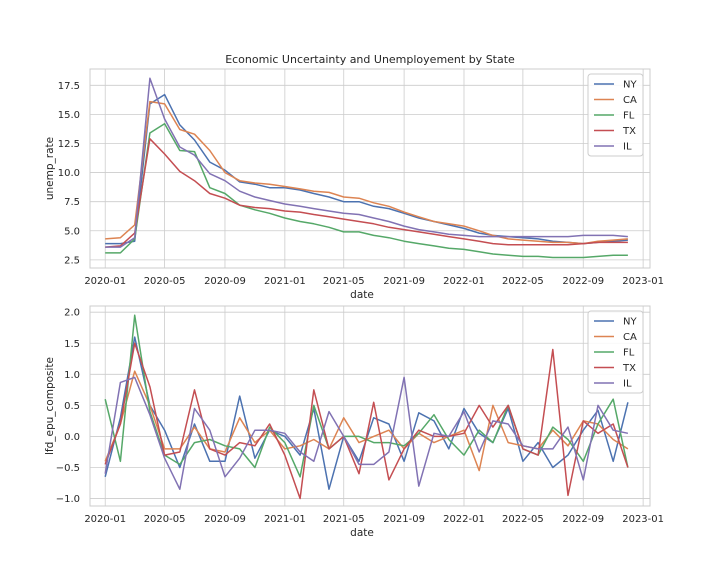 This screenshot has width=720, height=576. I want to click on series-line-il, so click(366, 433).